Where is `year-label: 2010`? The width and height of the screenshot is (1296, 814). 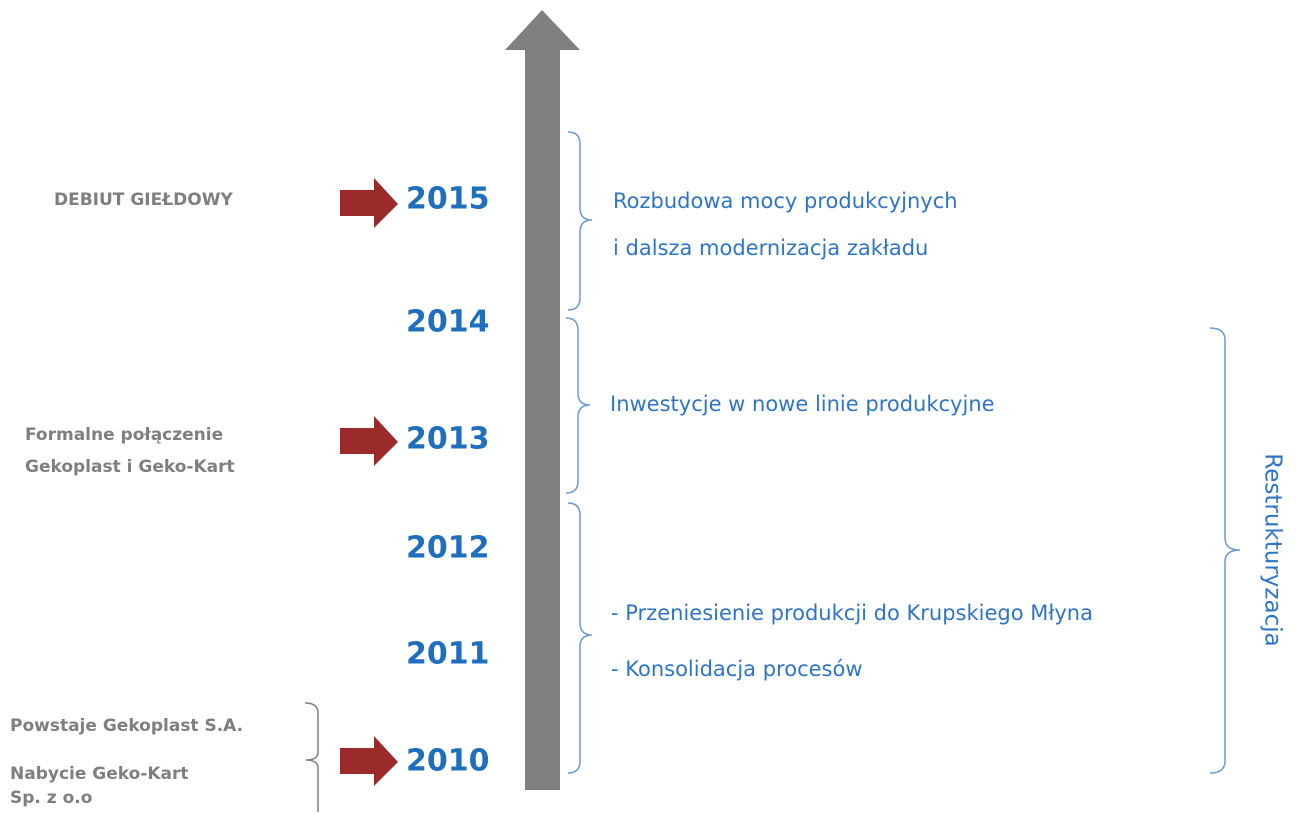 year-label: 2010 is located at coordinates (448, 761).